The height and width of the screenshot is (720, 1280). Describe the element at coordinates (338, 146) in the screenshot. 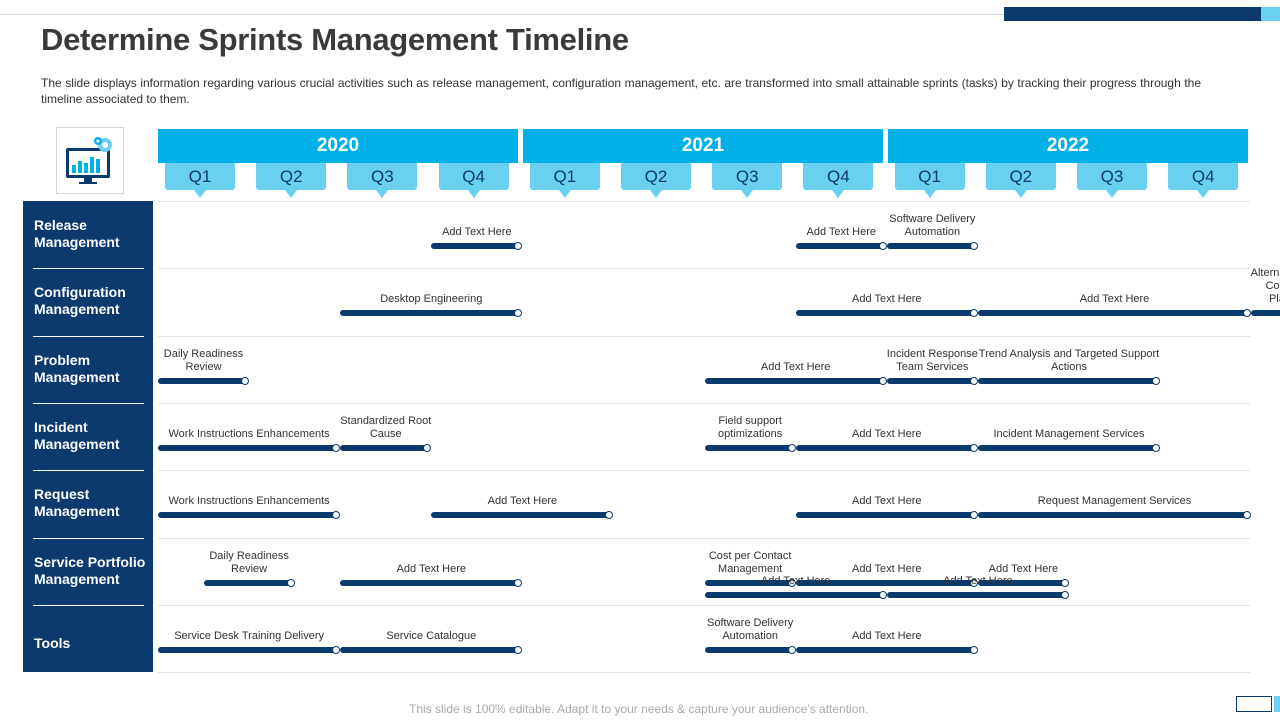

I see `year-header-2020: 2020` at that location.